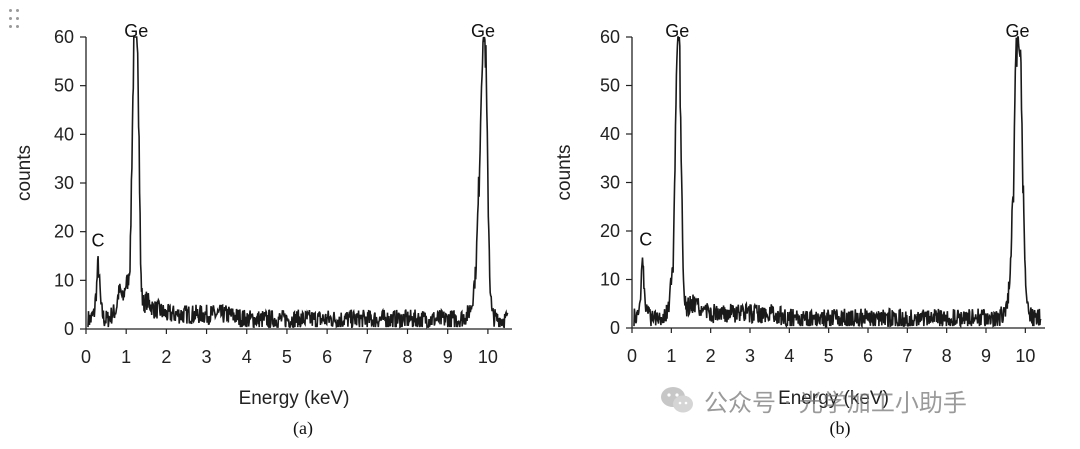 Image resolution: width=1080 pixels, height=449 pixels. I want to click on drag-handle-icon, so click(16, 19).